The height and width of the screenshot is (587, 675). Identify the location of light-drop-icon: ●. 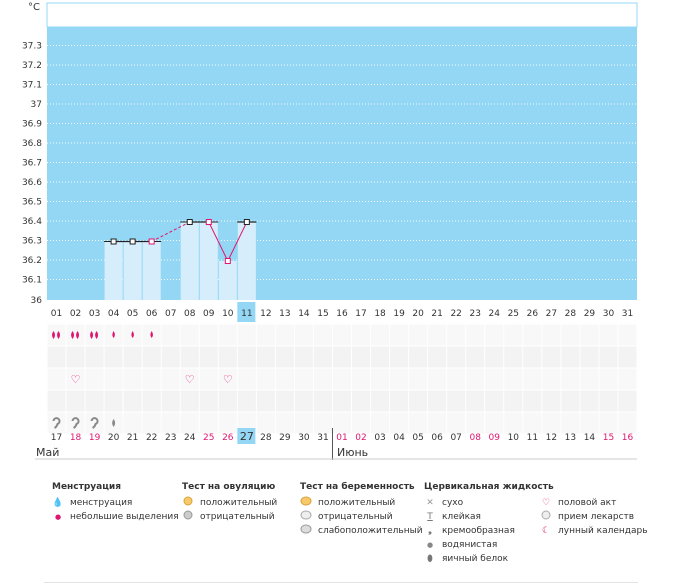
(58, 517).